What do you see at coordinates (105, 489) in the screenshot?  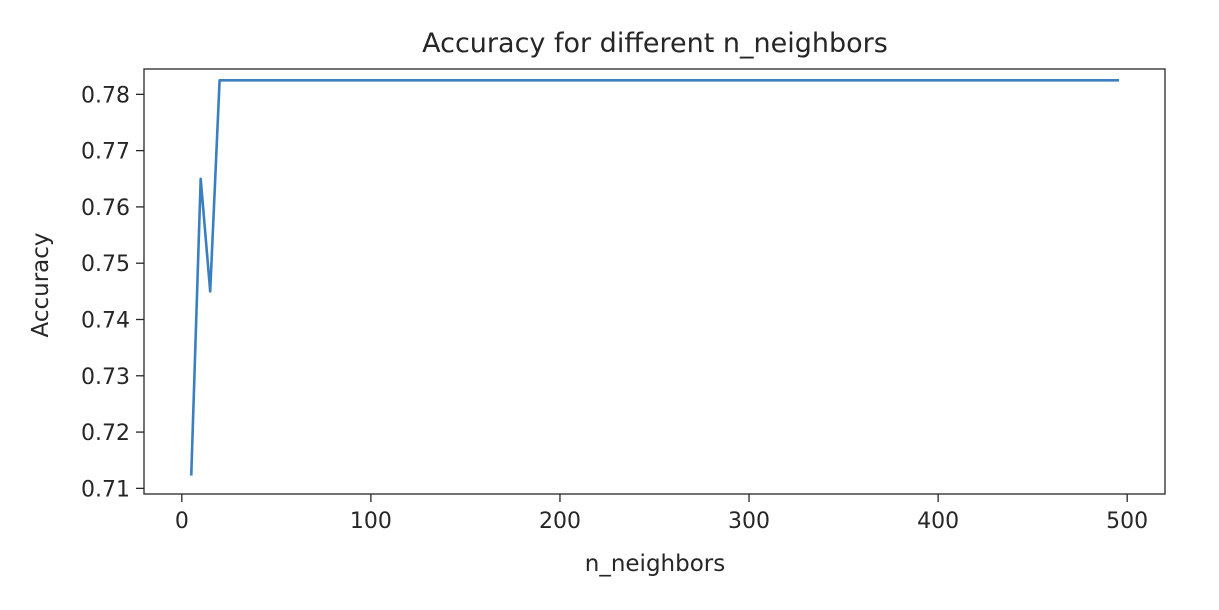 I see `y-tick-label-0: 0.71` at bounding box center [105, 489].